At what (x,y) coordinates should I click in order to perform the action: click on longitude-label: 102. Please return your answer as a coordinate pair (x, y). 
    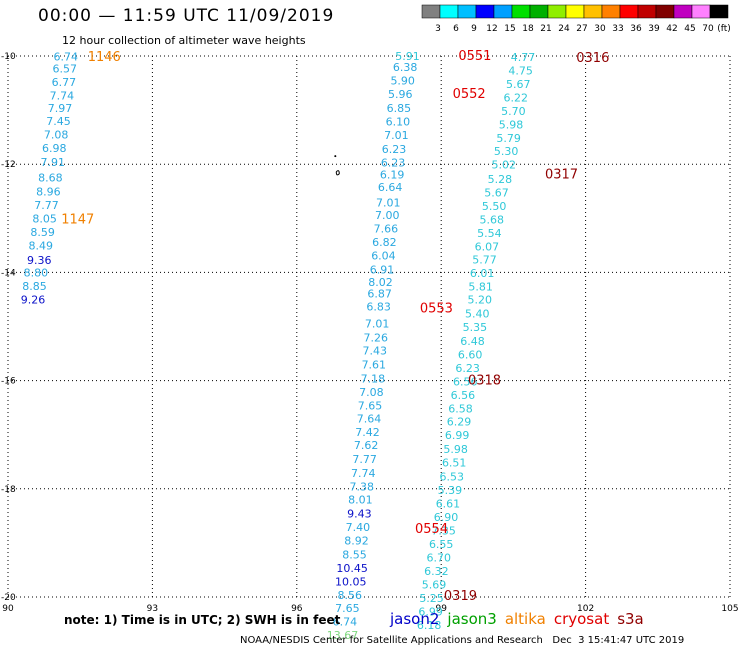
    Looking at the image, I should click on (585, 609).